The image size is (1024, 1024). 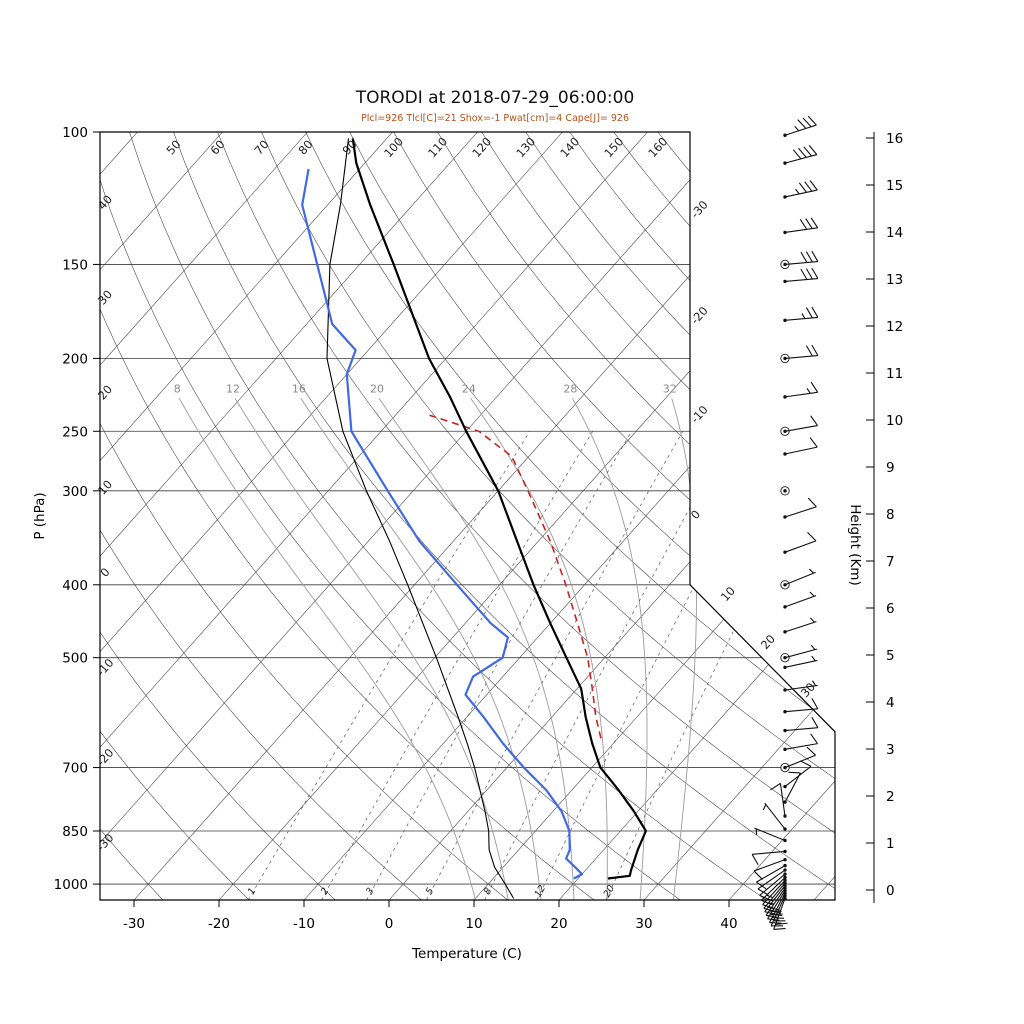 What do you see at coordinates (728, 594) in the screenshot?
I see `isotherm-label-slant: 10` at bounding box center [728, 594].